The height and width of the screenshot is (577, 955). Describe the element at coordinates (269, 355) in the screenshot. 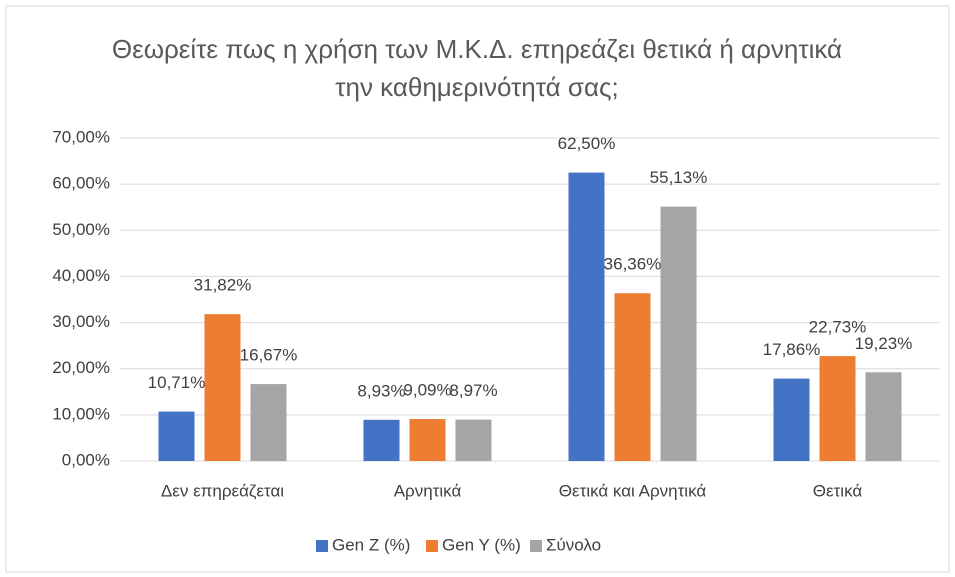

I see `data-label: 16,67%` at that location.